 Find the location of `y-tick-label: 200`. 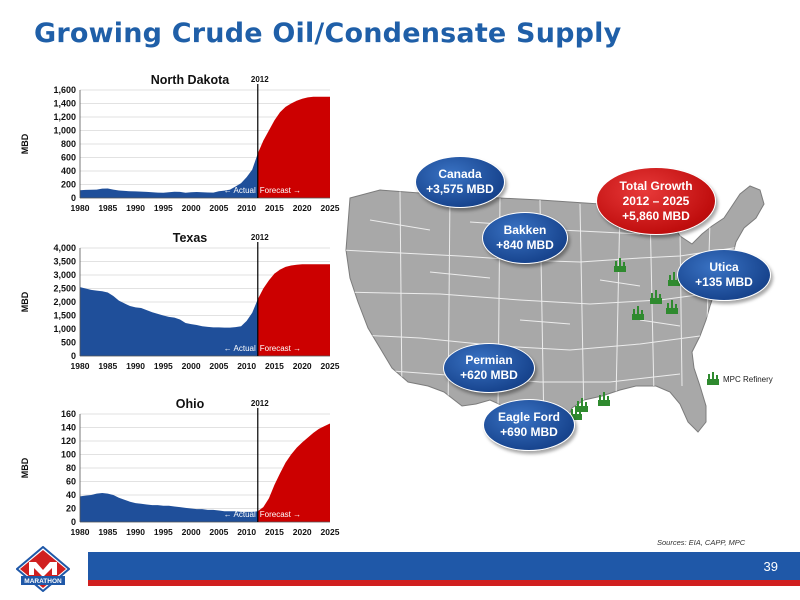

y-tick-label: 200 is located at coordinates (68, 185).